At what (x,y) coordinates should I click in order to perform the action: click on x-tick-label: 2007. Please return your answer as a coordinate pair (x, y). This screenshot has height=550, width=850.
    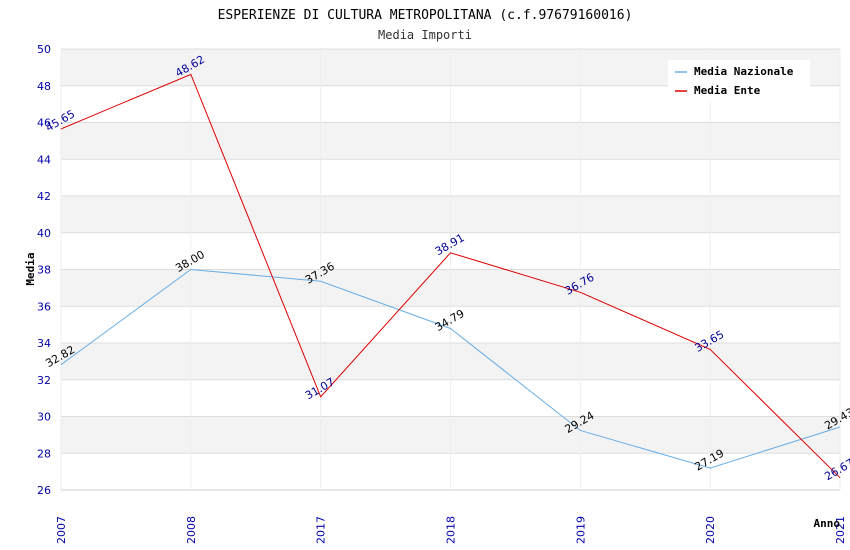
    Looking at the image, I should click on (61, 530).